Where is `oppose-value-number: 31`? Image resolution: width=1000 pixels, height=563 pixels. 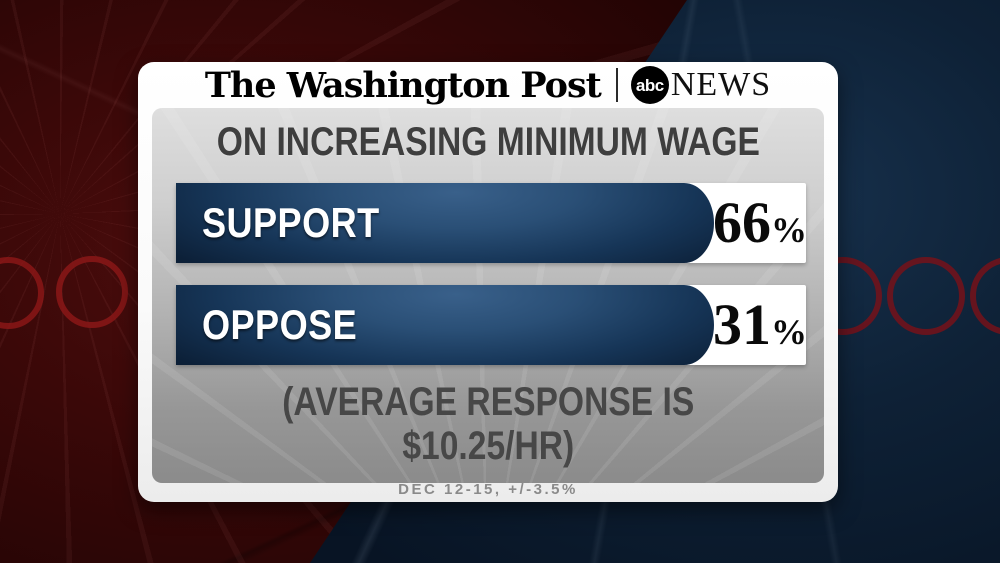 oppose-value-number: 31 is located at coordinates (742, 324).